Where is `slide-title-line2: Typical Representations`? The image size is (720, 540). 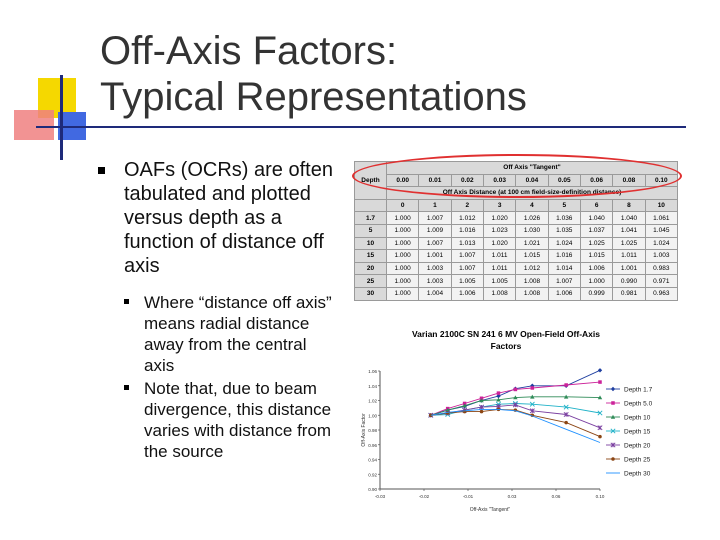 slide-title-line2: Typical Representations is located at coordinates (313, 97).